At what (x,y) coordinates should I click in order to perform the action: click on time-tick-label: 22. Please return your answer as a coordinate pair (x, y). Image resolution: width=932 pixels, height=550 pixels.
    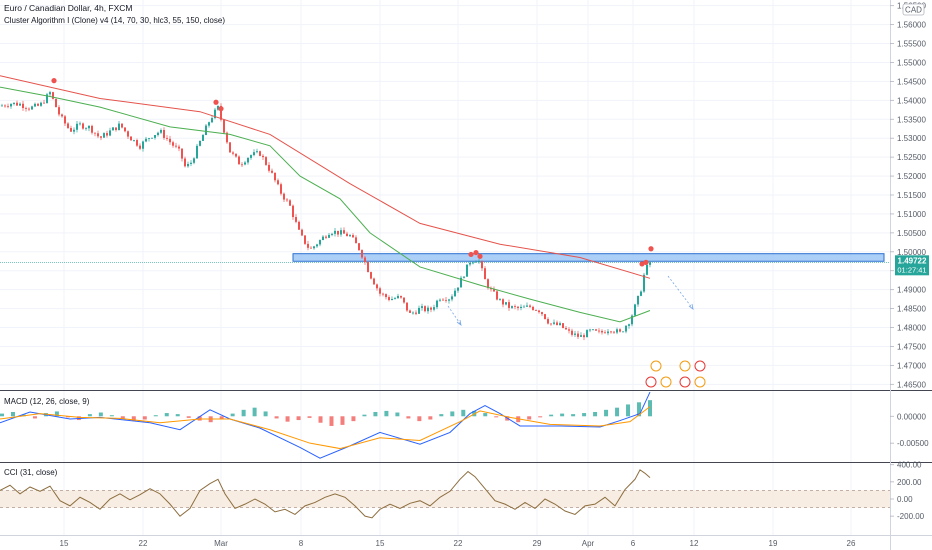
    Looking at the image, I should click on (458, 543).